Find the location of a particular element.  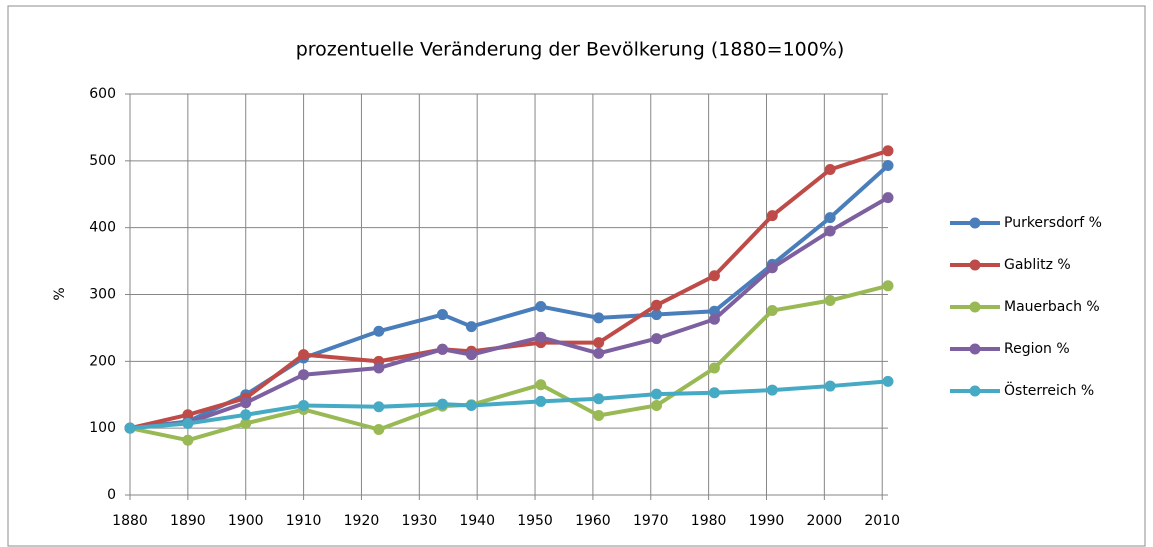

x-tick-label: 1880 is located at coordinates (130, 521).